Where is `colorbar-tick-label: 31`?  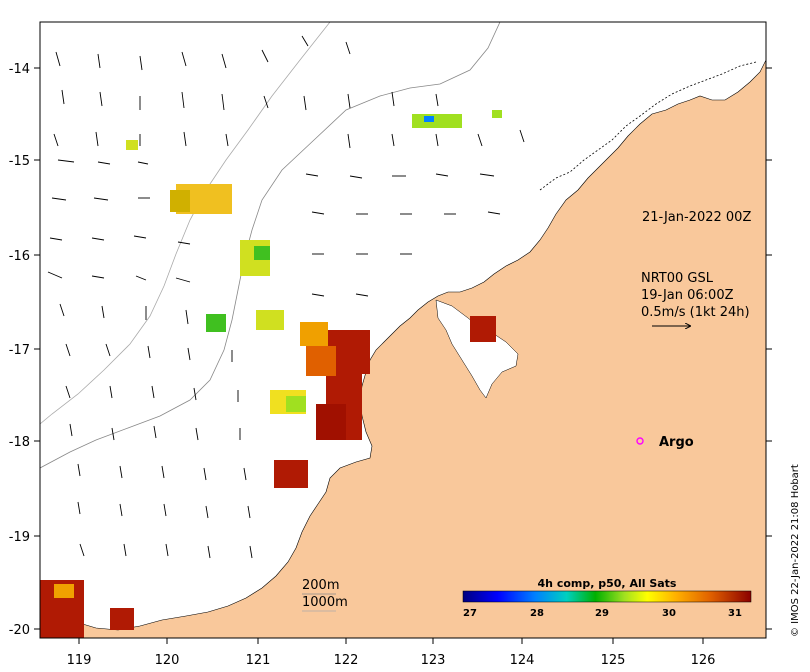
colorbar-tick-label: 31 is located at coordinates (735, 613).